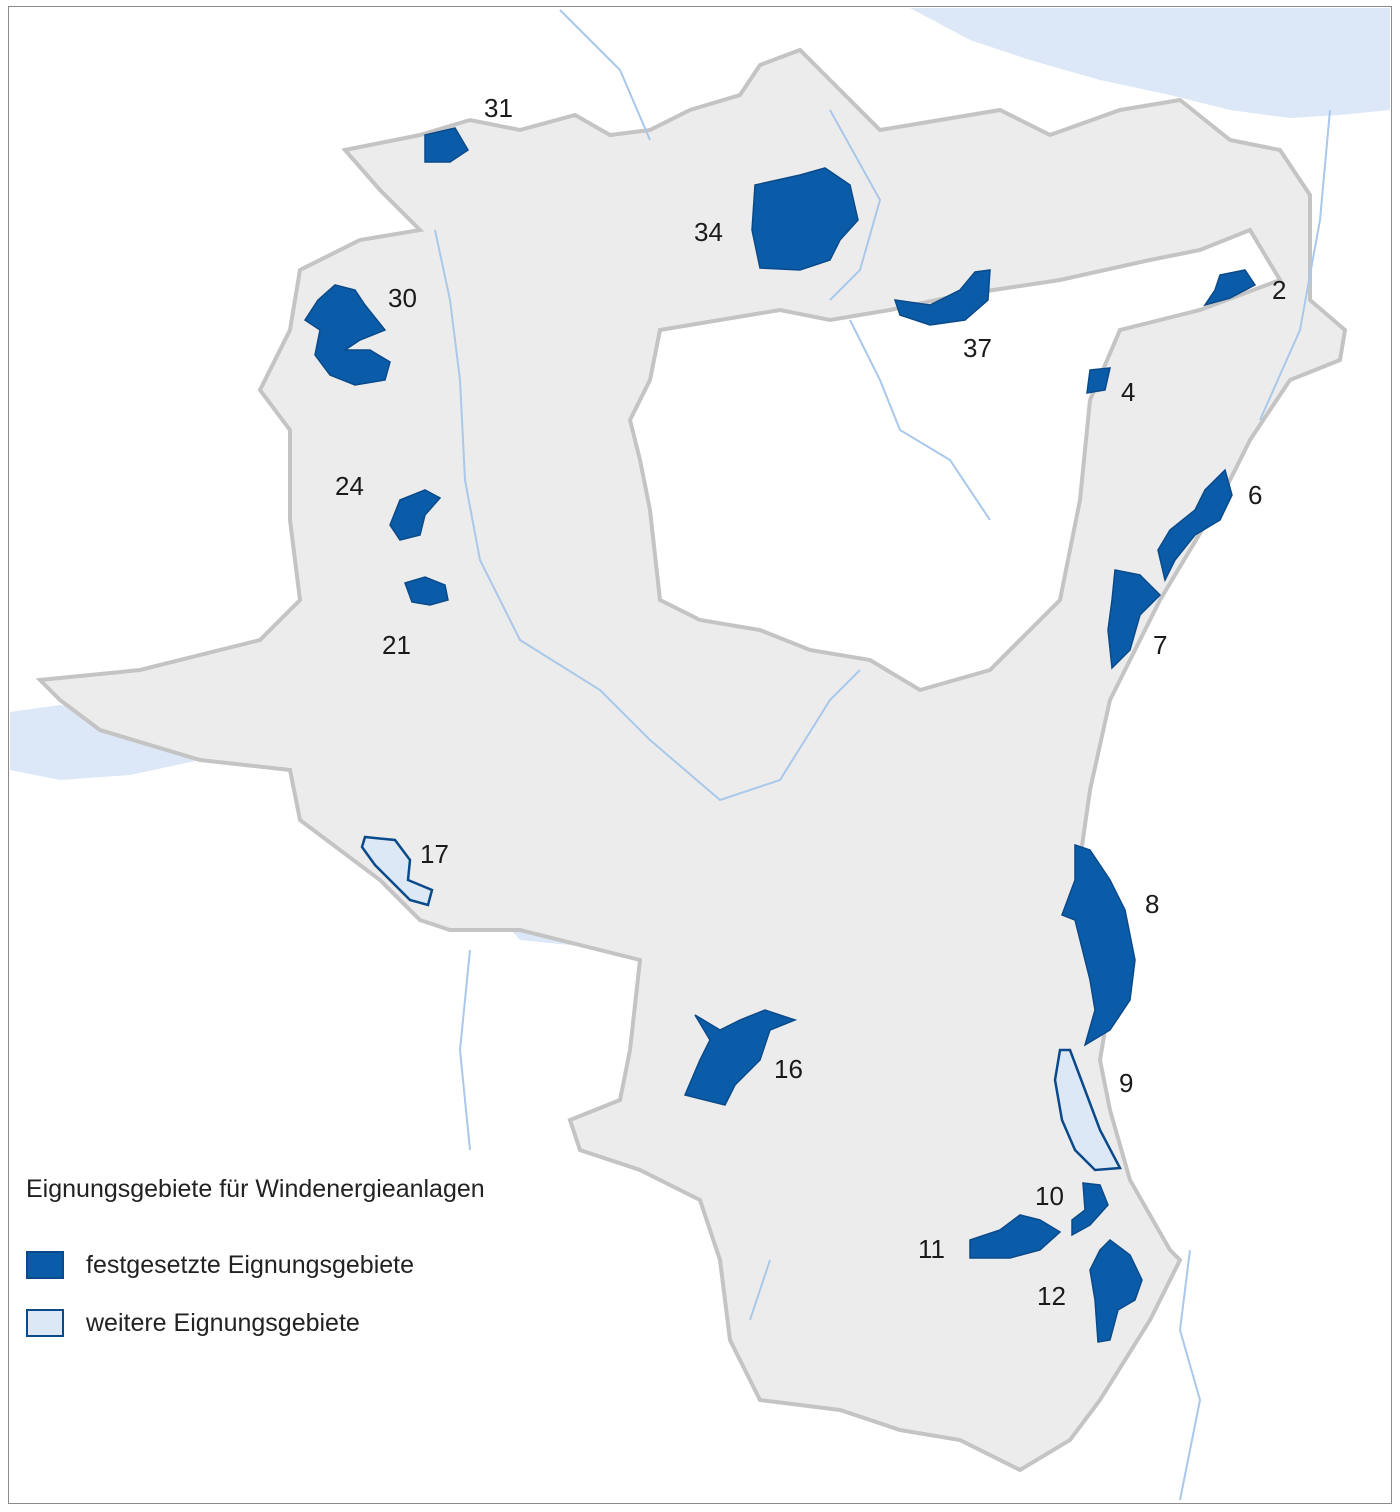 The height and width of the screenshot is (1512, 1400). I want to click on label-16: 16, so click(788, 1069).